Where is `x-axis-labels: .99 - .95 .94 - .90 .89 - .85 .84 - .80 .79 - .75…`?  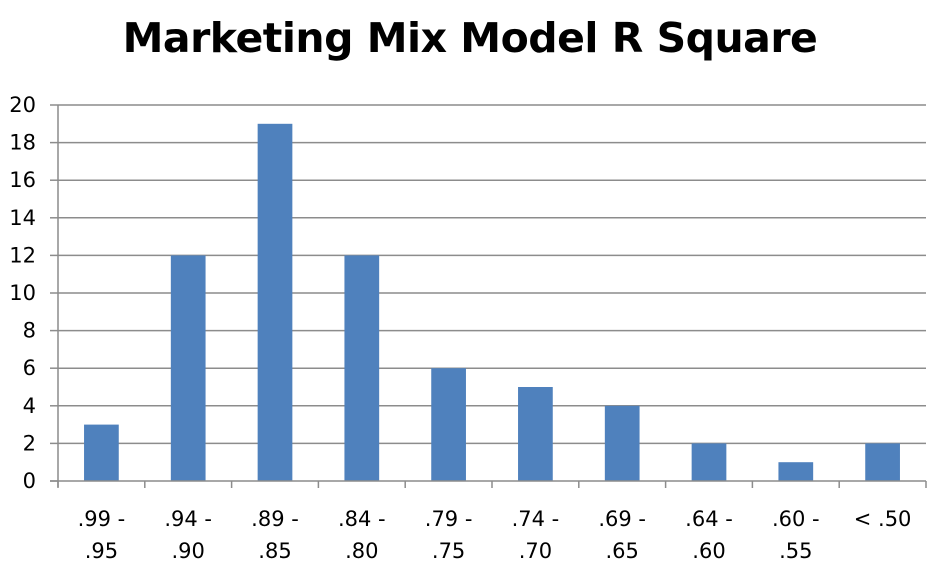 x-axis-labels: .99 - .95 .94 - .90 .89 - .85 .84 - .80 .79 - .75… is located at coordinates (495, 535).